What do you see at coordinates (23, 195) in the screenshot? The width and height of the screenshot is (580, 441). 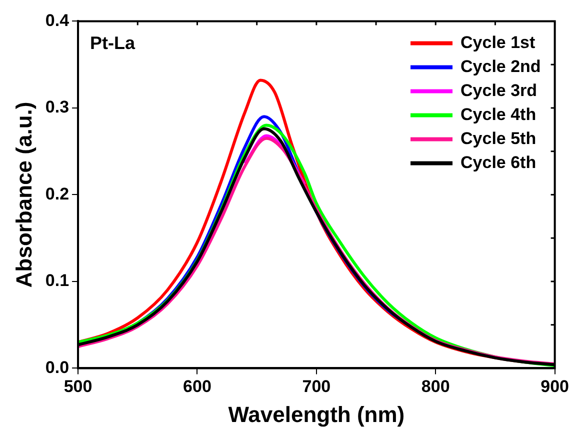 I see `y-axis-title: Absorbance (a.u.)` at bounding box center [23, 195].